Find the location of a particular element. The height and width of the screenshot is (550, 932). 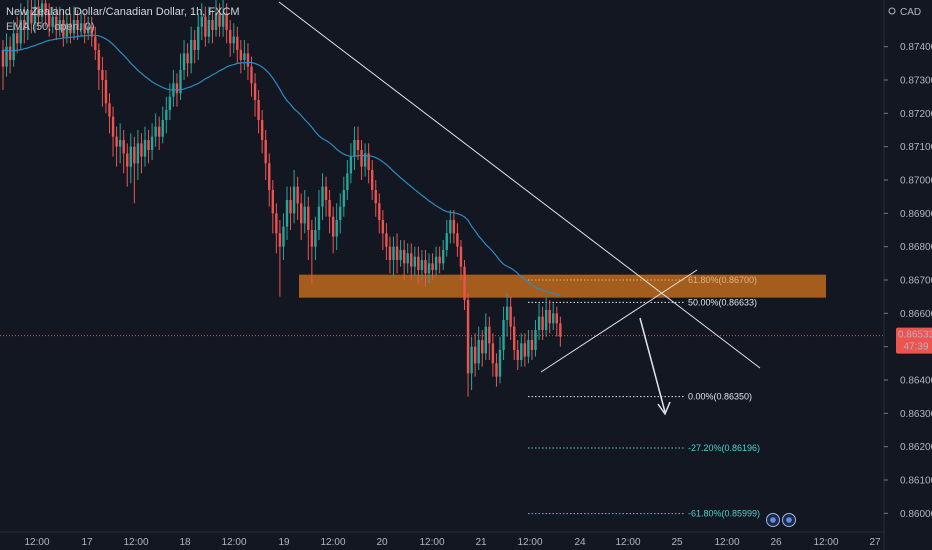

resistance-zone is located at coordinates (562, 286).